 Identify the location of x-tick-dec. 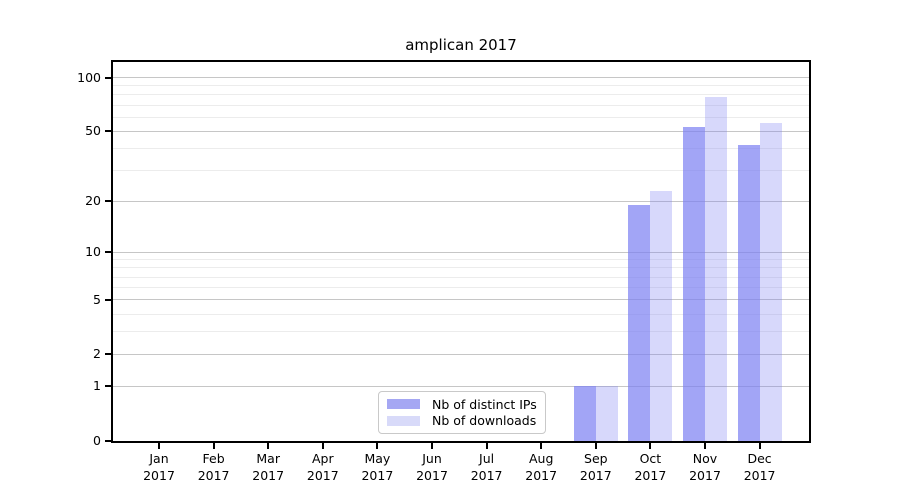
(759, 446).